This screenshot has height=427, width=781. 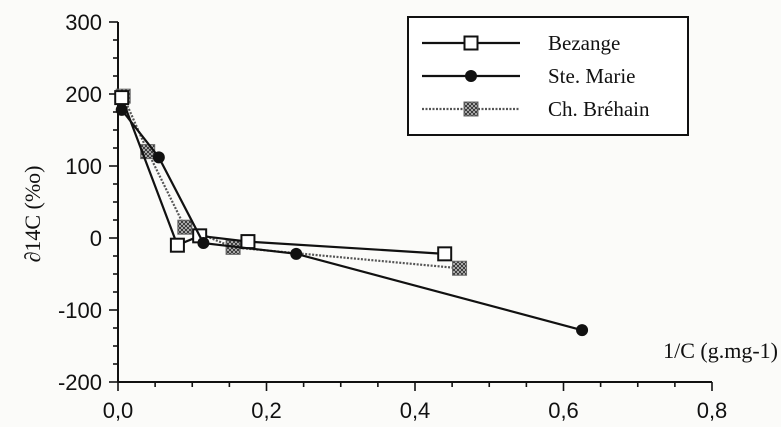 I want to click on legend-label: Ste. Marie, so click(x=591, y=76).